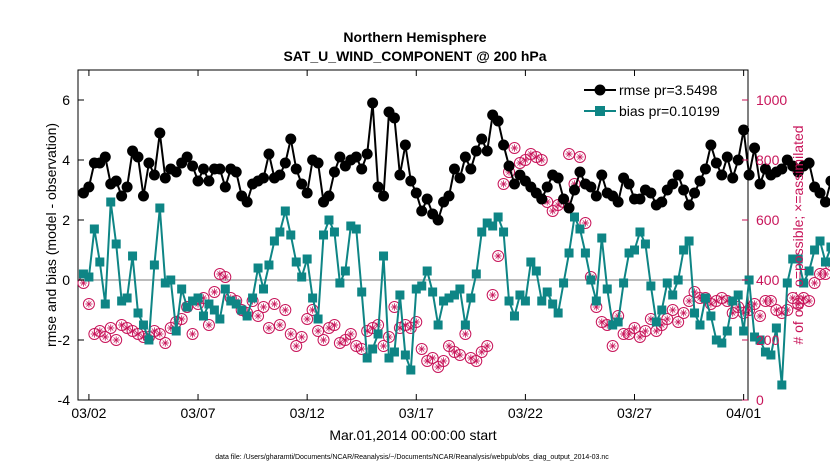 This screenshot has width=830, height=470. What do you see at coordinates (64, 400) in the screenshot?
I see `y-tick-label: -4` at bounding box center [64, 400].